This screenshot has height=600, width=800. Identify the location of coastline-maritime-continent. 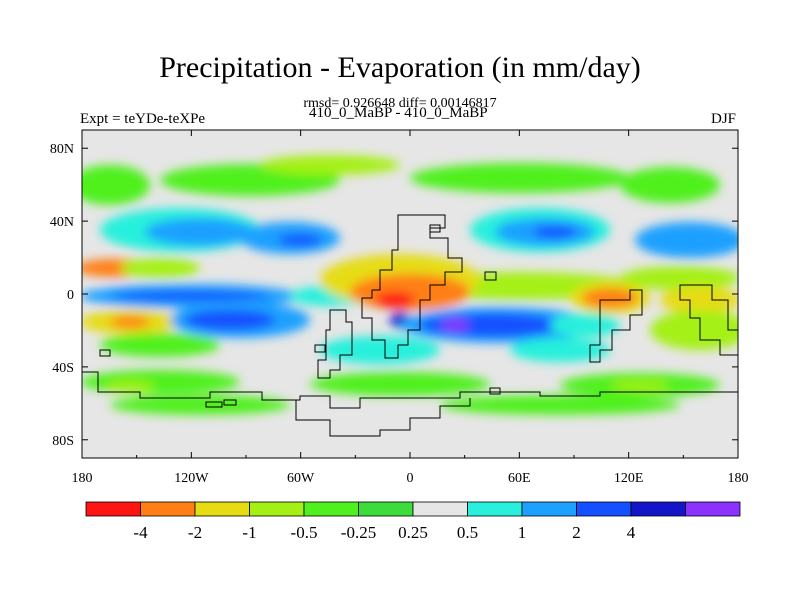
(616, 326).